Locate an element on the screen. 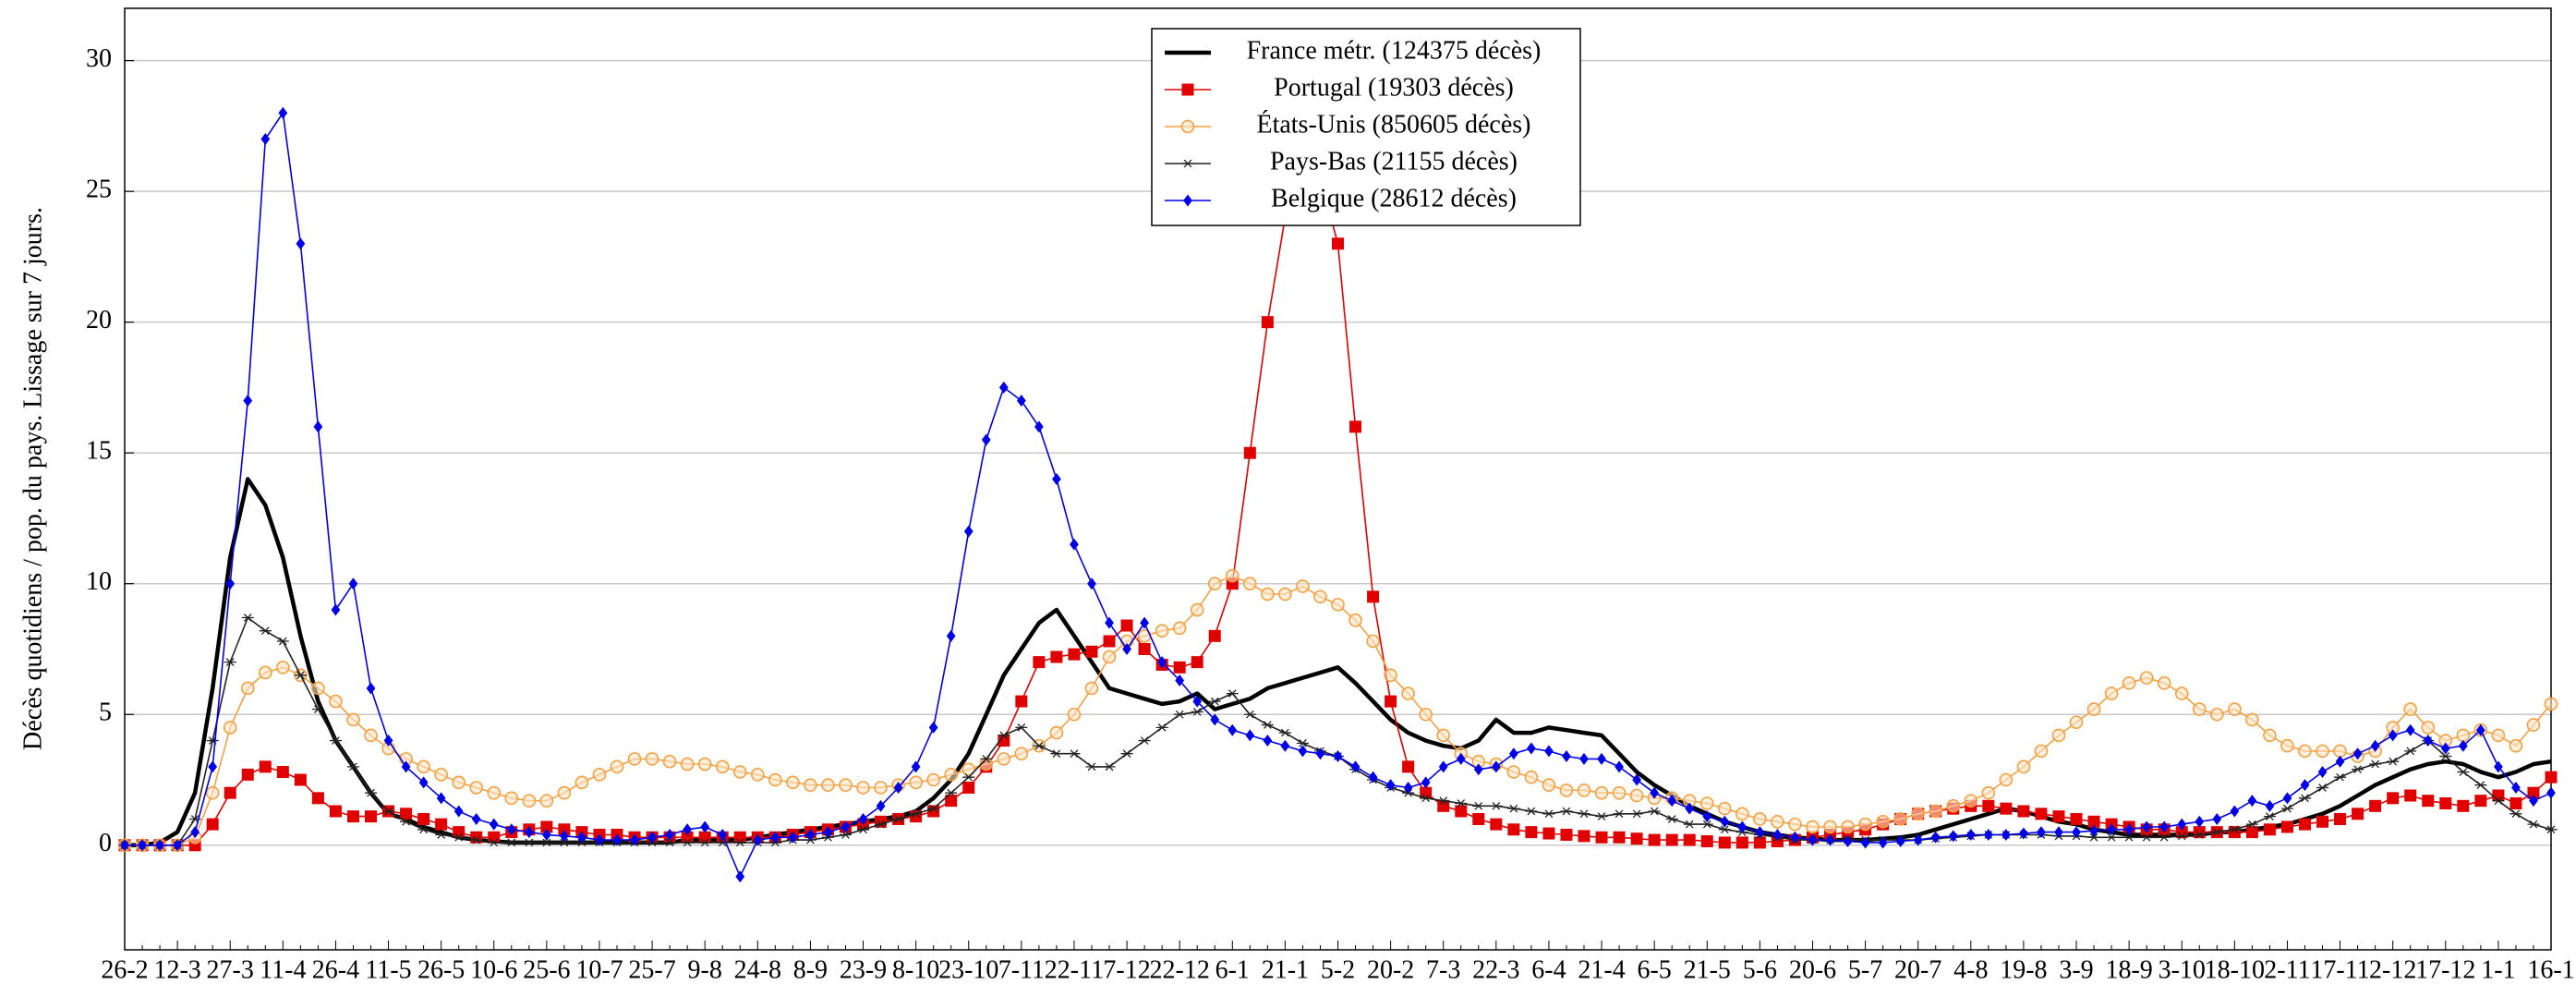 The width and height of the screenshot is (2576, 984). legend-label: Portugal (19303 décès) is located at coordinates (1394, 87).